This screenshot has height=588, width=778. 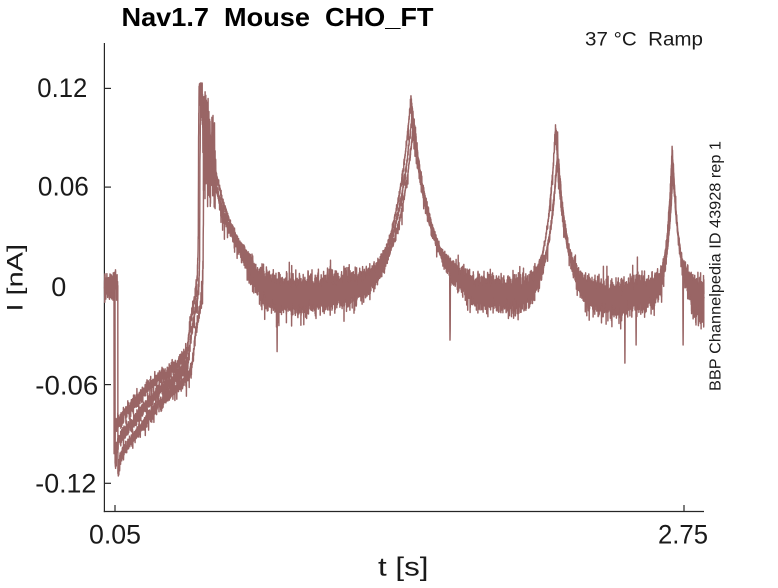 I want to click on svg-text: 37 °C Ramp, so click(x=644, y=40).